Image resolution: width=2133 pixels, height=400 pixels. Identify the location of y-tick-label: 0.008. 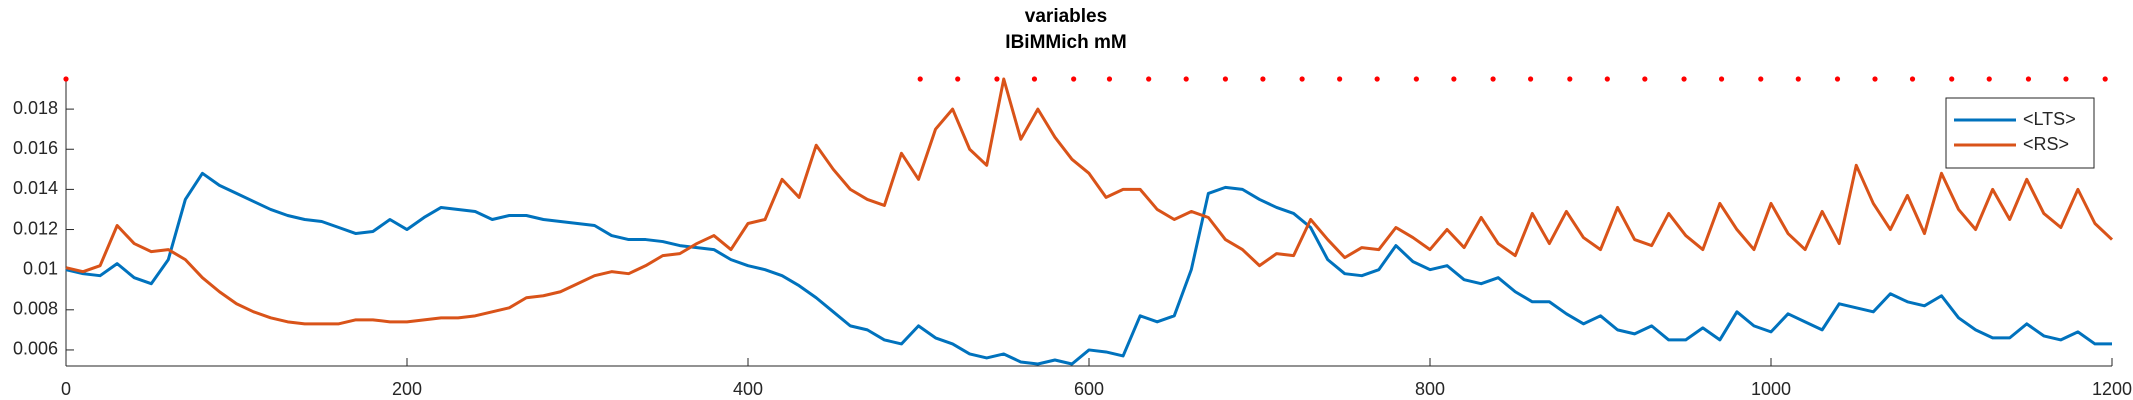
(35, 309).